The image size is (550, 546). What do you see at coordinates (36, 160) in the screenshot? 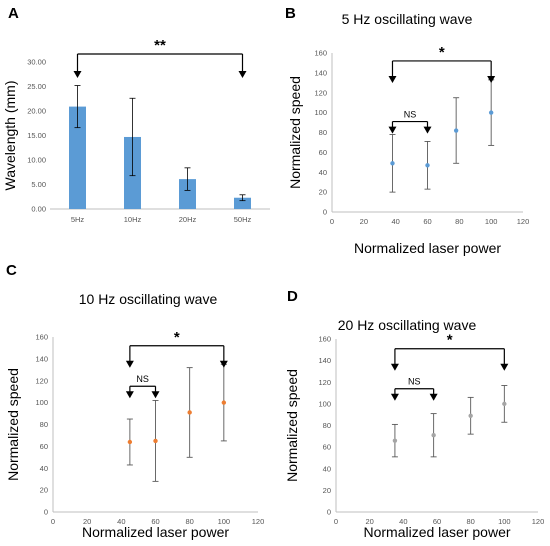
I see `y-tick-label: 10.00` at bounding box center [36, 160].